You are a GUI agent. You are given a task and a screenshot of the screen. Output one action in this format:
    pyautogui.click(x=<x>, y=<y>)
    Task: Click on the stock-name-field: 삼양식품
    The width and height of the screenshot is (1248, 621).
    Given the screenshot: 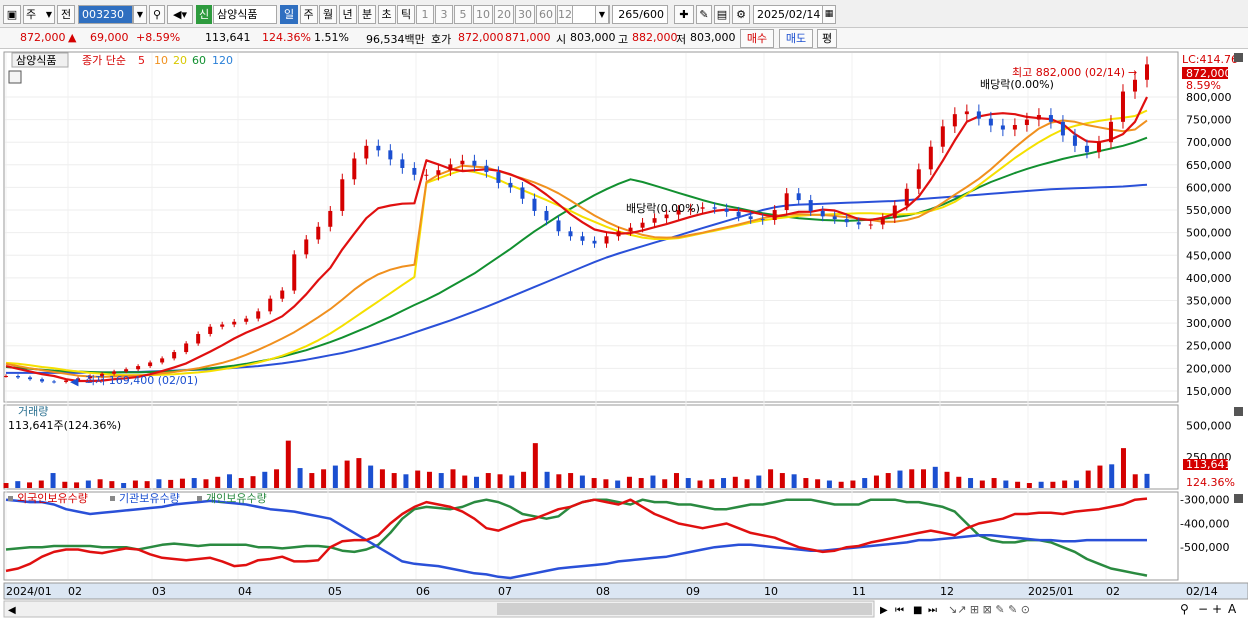 What is the action you would take?
    pyautogui.click(x=245, y=14)
    